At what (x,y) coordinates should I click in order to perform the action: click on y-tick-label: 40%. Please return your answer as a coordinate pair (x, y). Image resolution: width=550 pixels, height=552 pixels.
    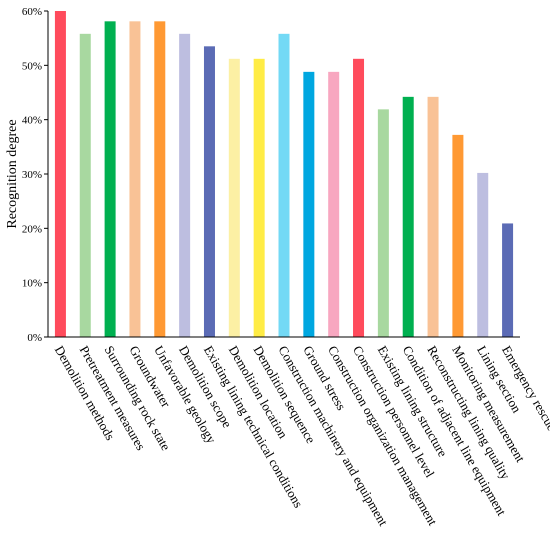
    Looking at the image, I should click on (32, 121).